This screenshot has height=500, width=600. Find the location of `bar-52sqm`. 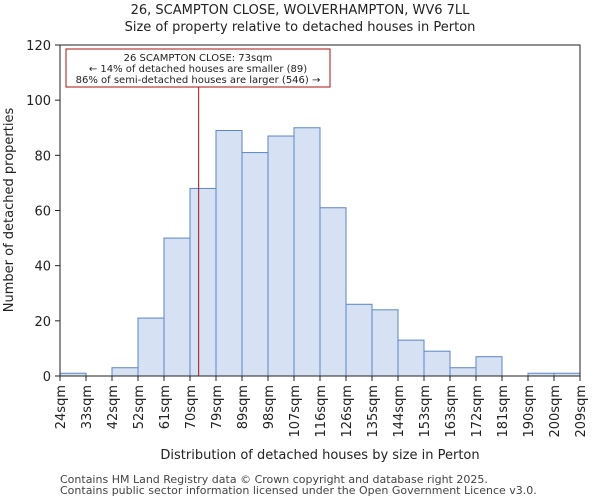

bar-52sqm is located at coordinates (151, 347).